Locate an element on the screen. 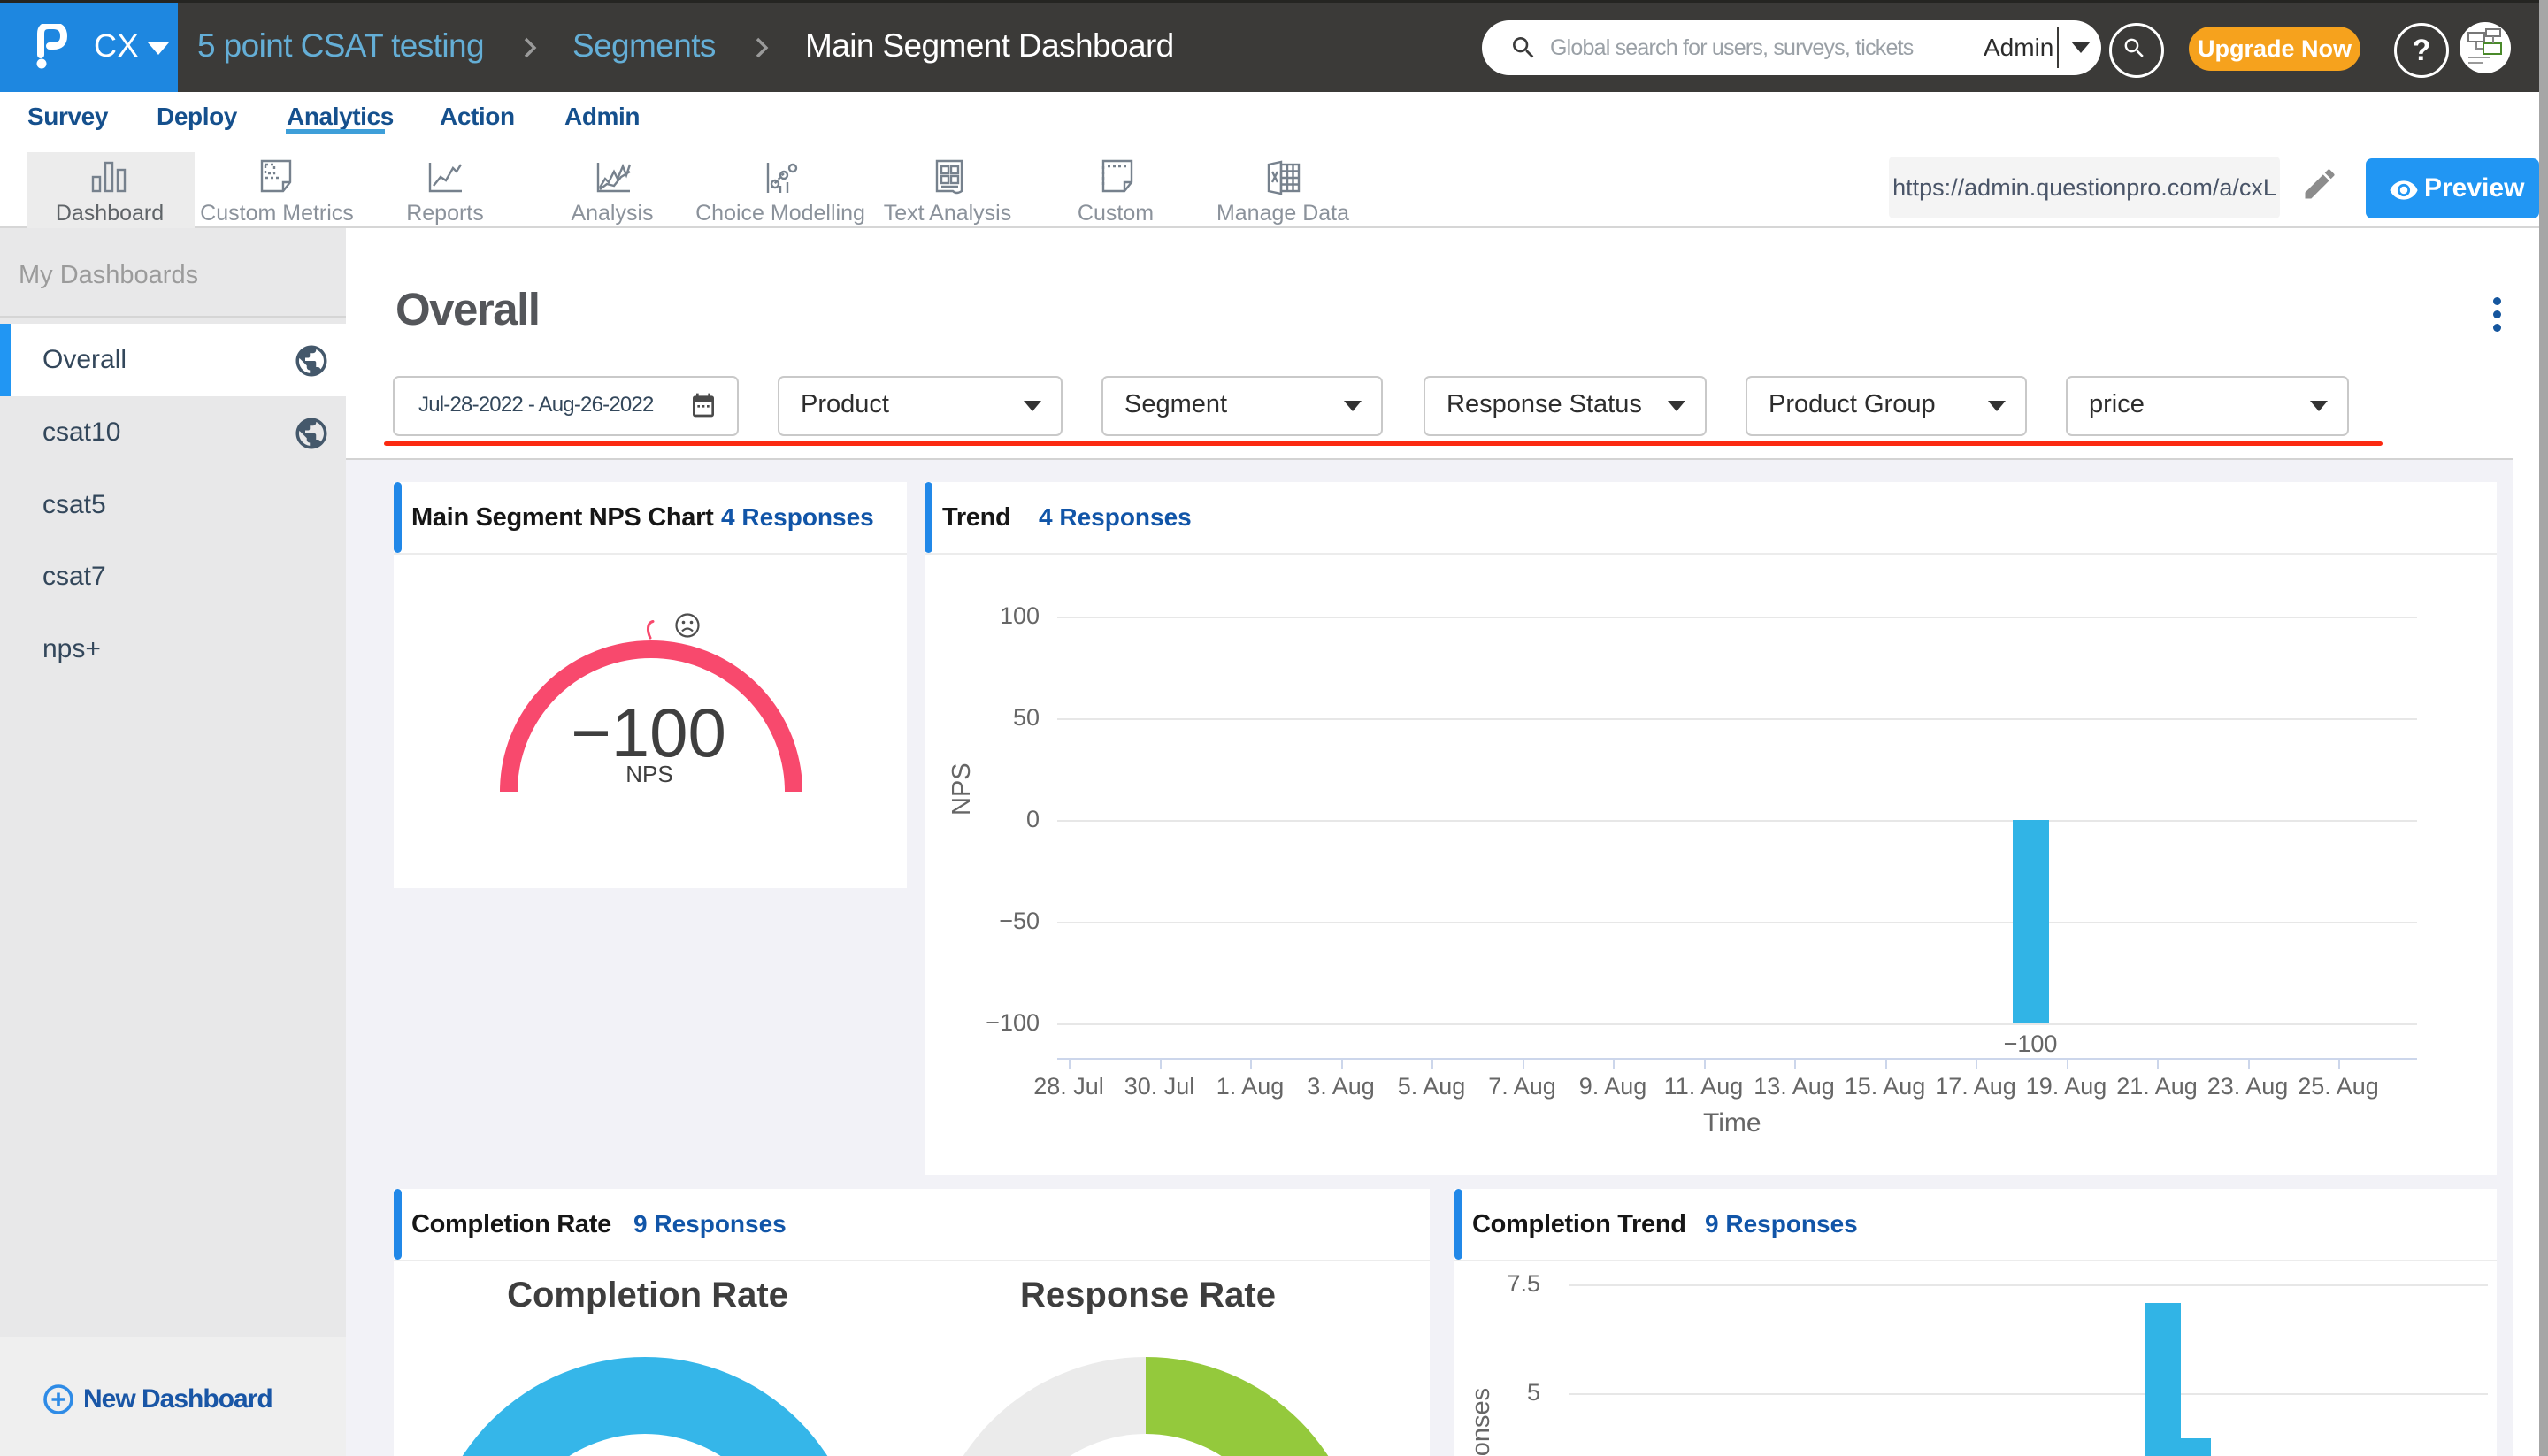  svg-text: NPS is located at coordinates (648, 774).